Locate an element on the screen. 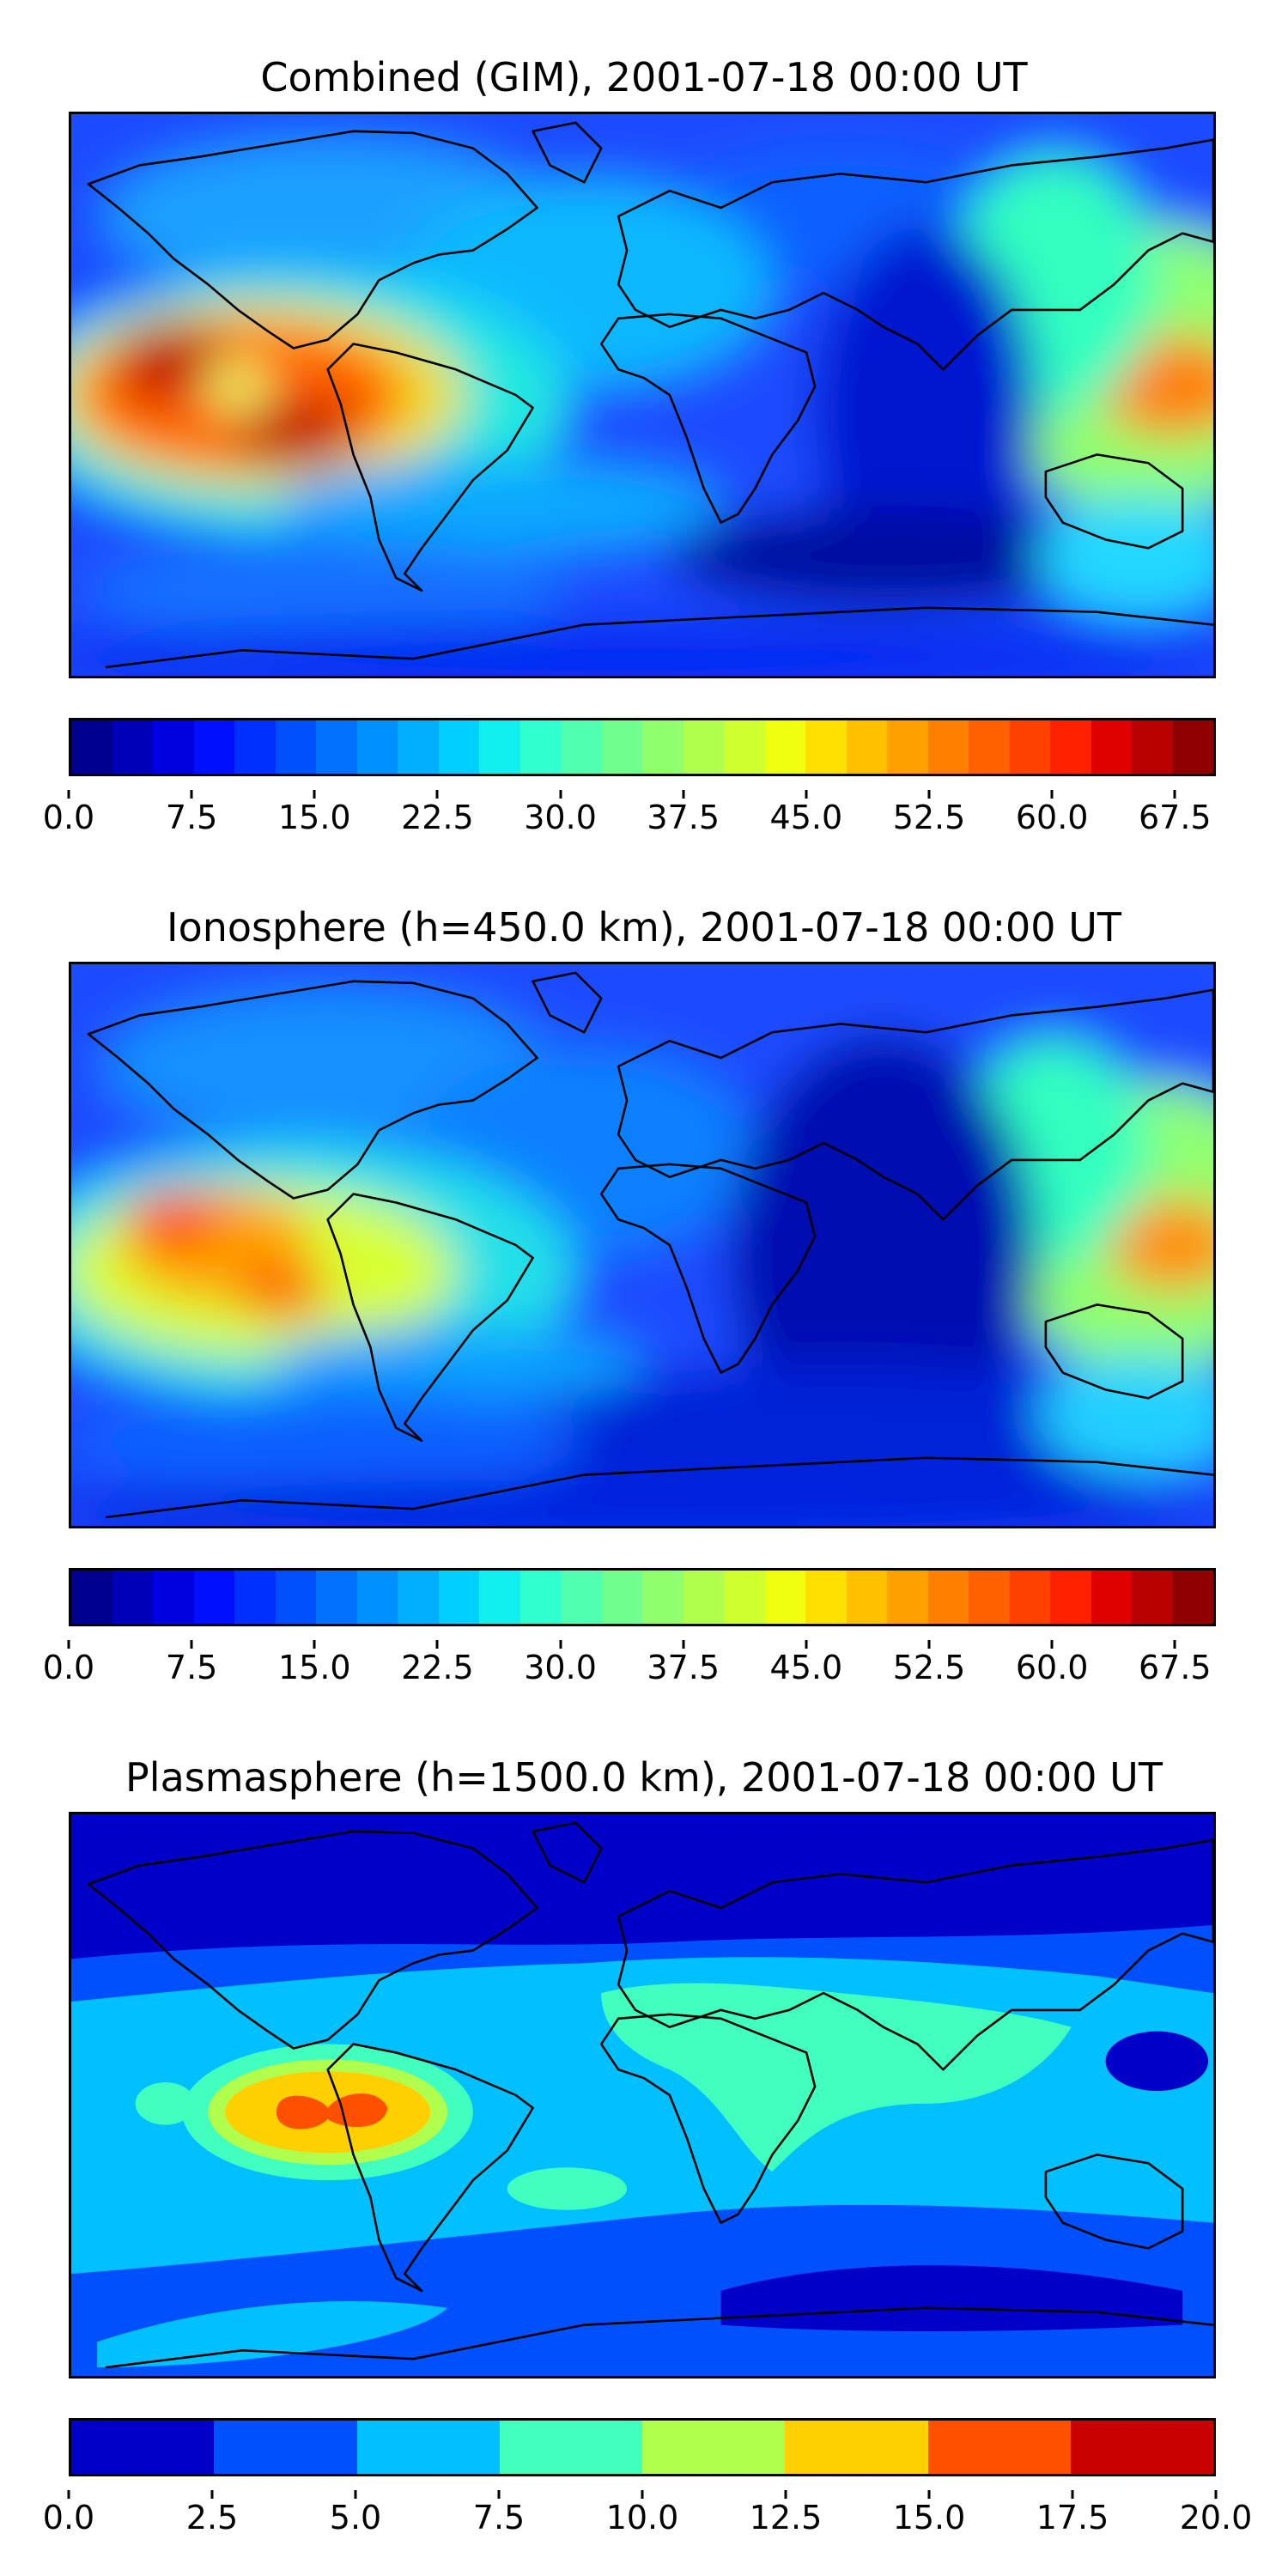 The image size is (1288, 2576). colorbar-tick-label: 37.5 is located at coordinates (684, 1667).